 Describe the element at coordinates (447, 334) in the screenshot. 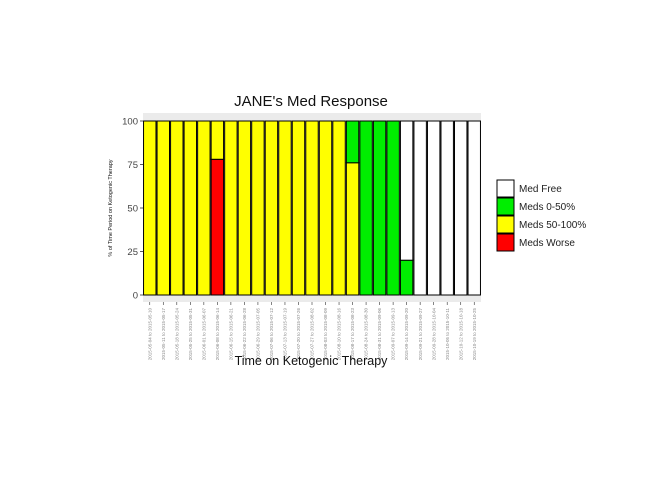

I see `x-tick-label: 2015-10-05 to 2015-10-11` at that location.